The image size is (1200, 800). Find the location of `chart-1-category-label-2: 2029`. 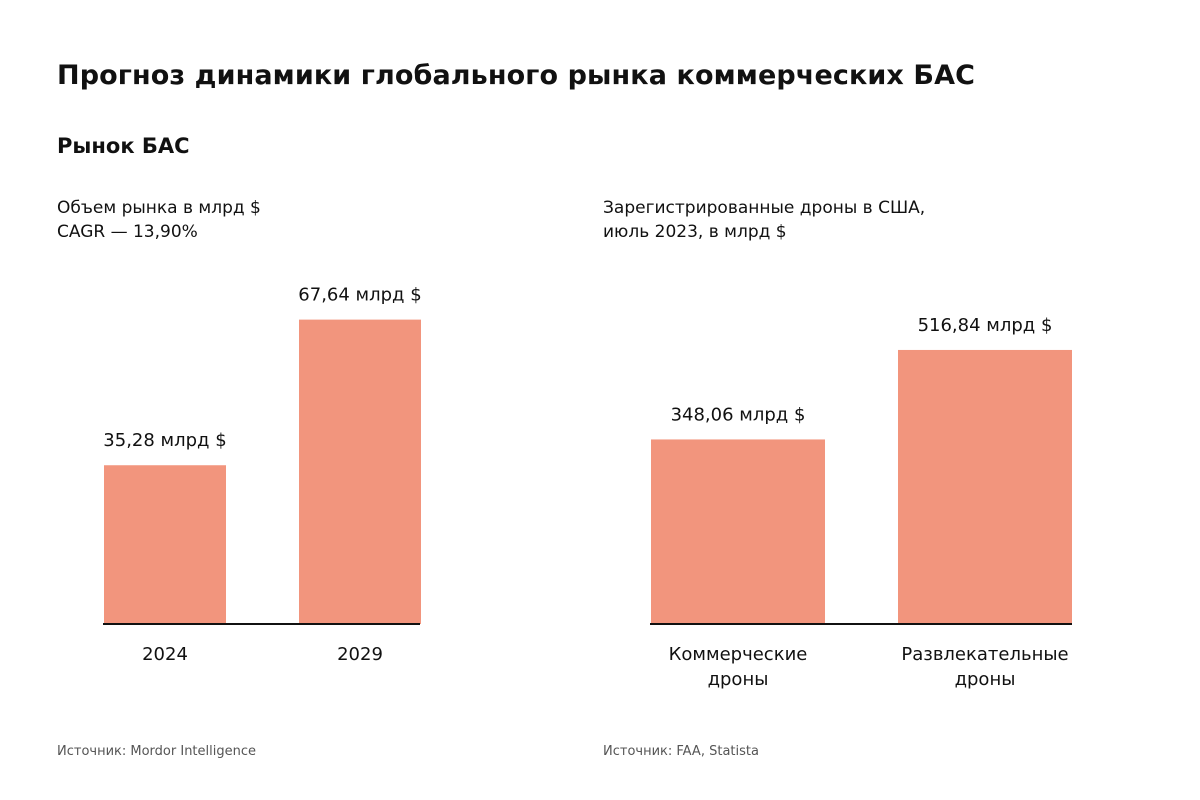

chart-1-category-label-2: 2029 is located at coordinates (360, 654).